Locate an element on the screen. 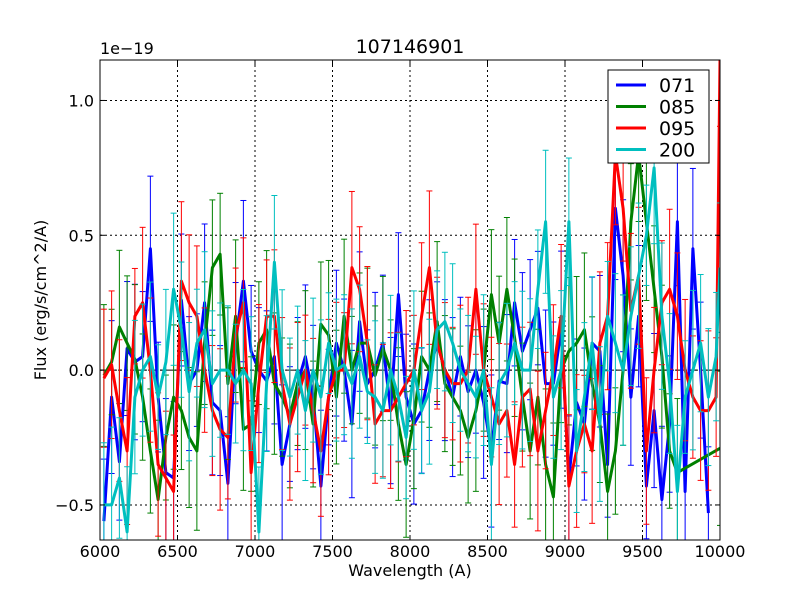  x-tick-label: 9000 is located at coordinates (565, 551).